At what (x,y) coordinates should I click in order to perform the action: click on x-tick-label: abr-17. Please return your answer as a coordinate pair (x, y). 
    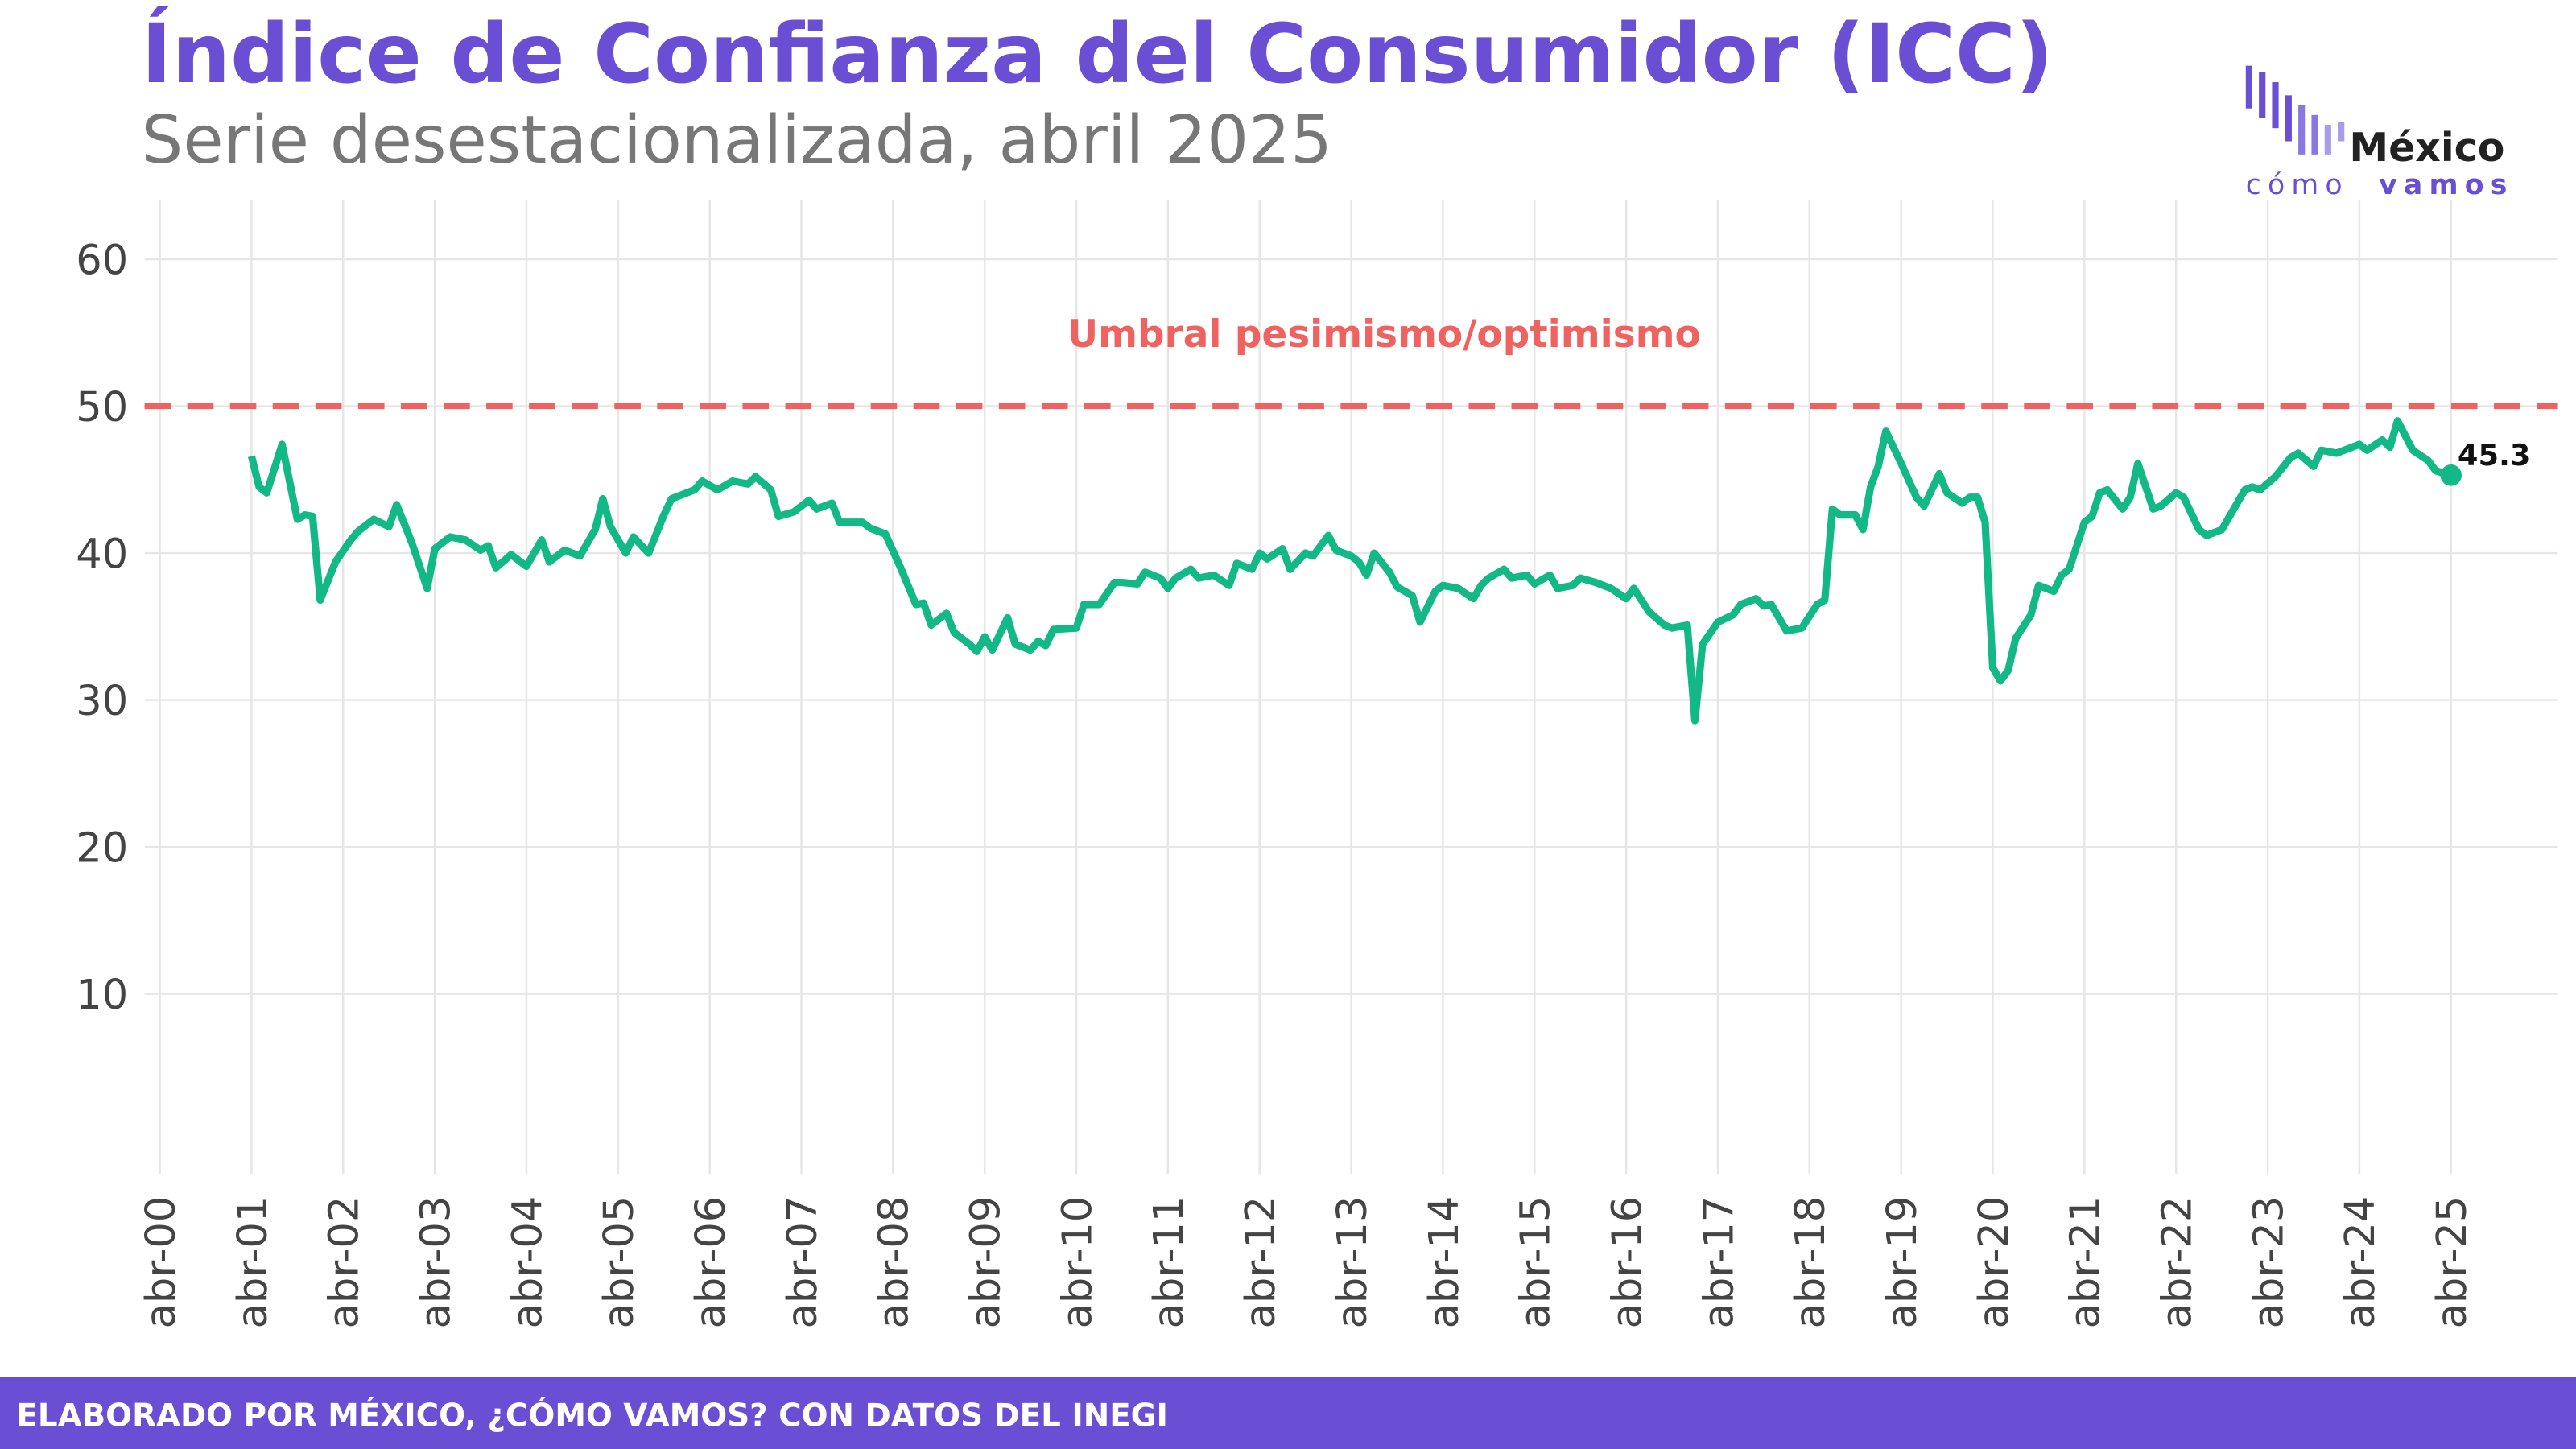
    Looking at the image, I should click on (1719, 1262).